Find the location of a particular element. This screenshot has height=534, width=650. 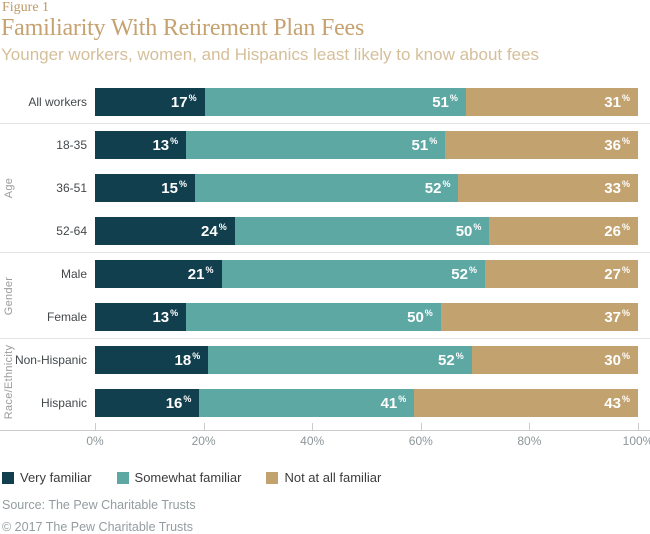

group-label: Age is located at coordinates (9, 188).